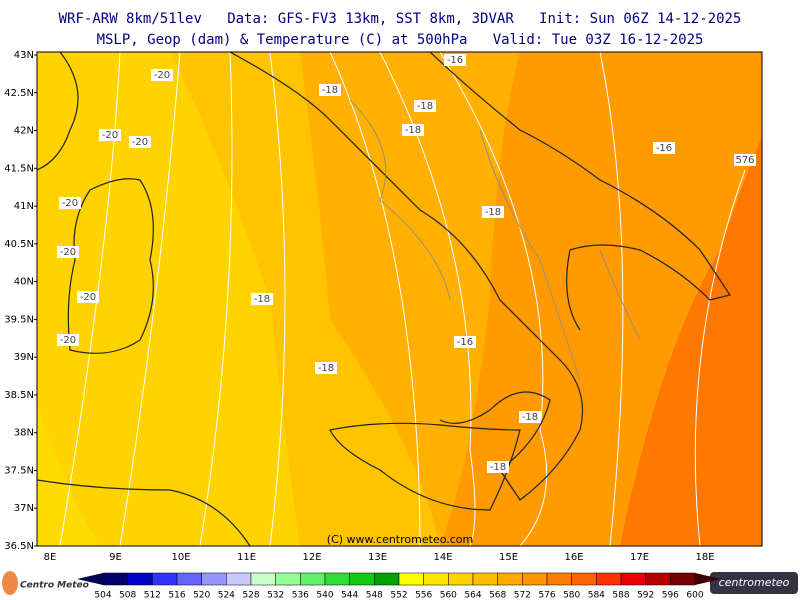 This screenshot has height=600, width=800. I want to click on isotherm-label: 576, so click(745, 160).